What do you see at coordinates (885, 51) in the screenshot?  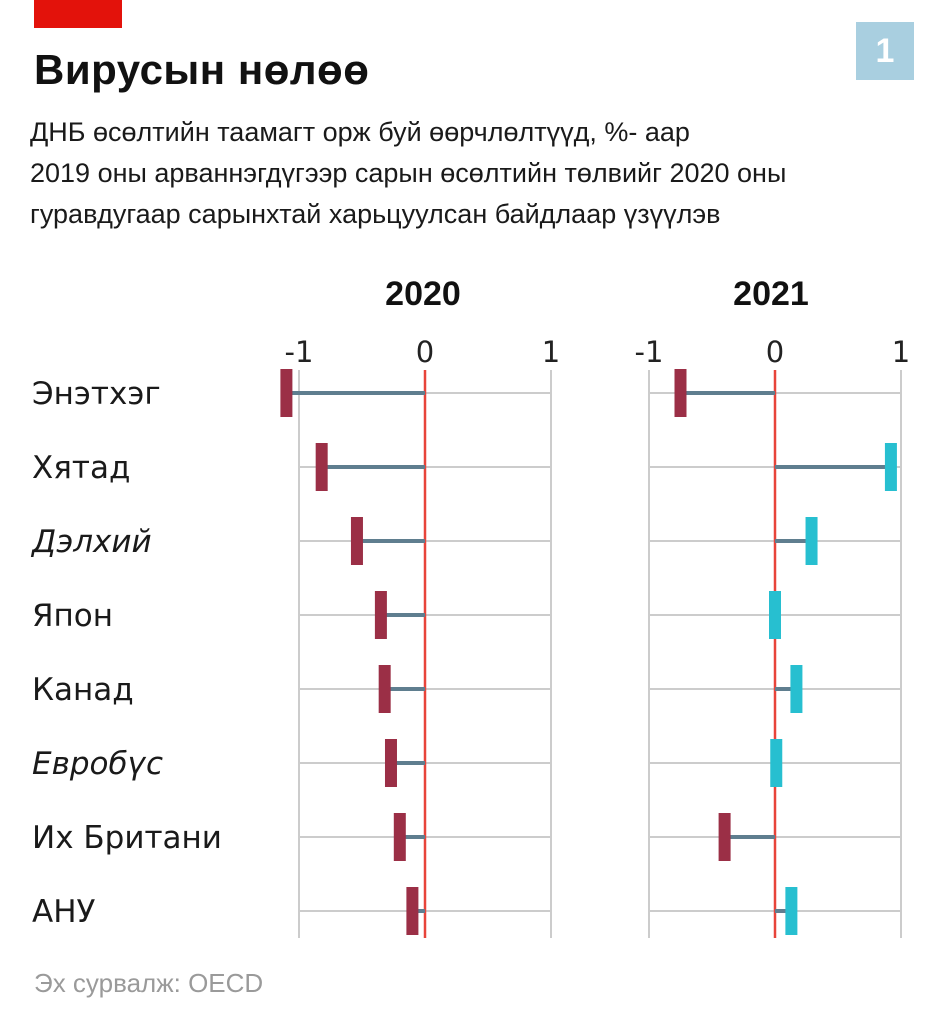 I see `chart-number-badge: 1` at bounding box center [885, 51].